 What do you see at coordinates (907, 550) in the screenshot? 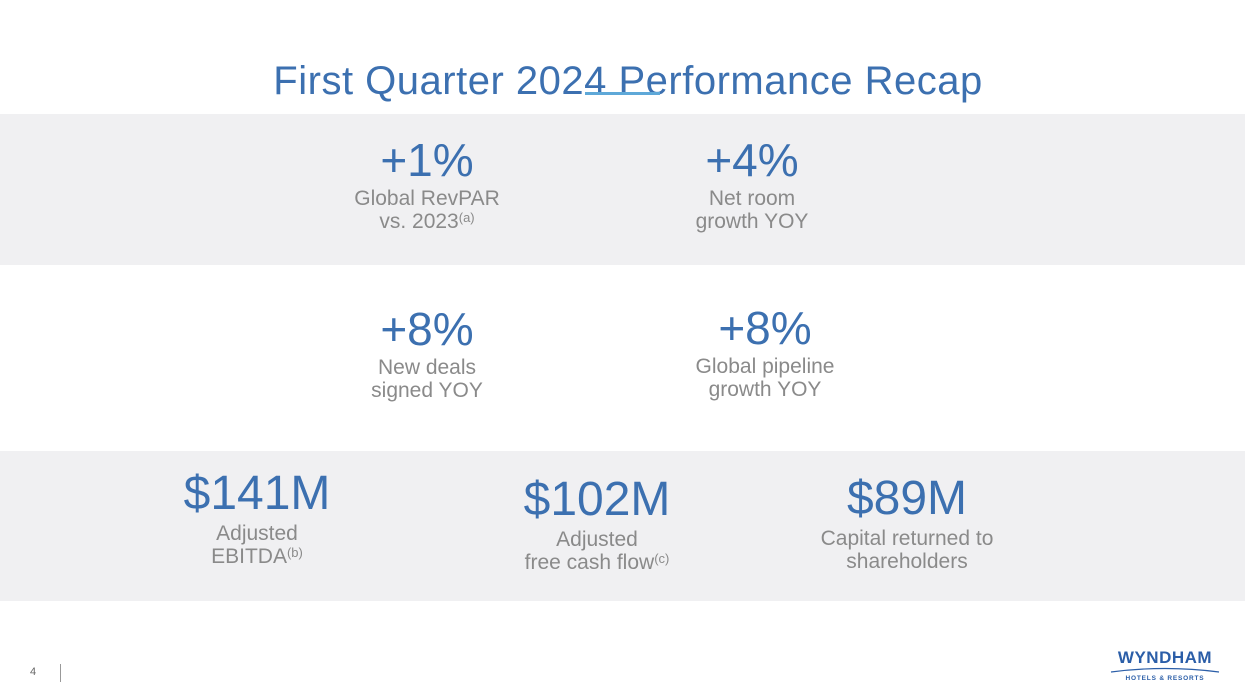
I see `metric-label: Capital returned to shareholders` at bounding box center [907, 550].